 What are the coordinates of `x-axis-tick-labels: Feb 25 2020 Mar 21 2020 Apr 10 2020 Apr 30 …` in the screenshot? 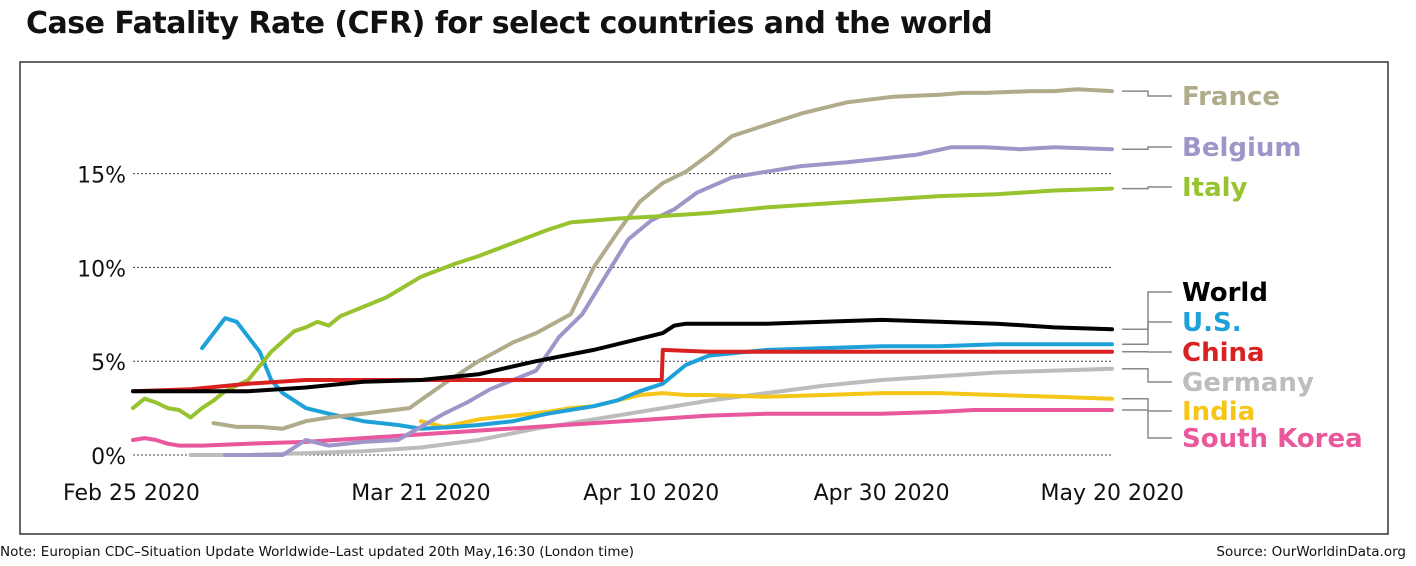 It's located at (623, 493).